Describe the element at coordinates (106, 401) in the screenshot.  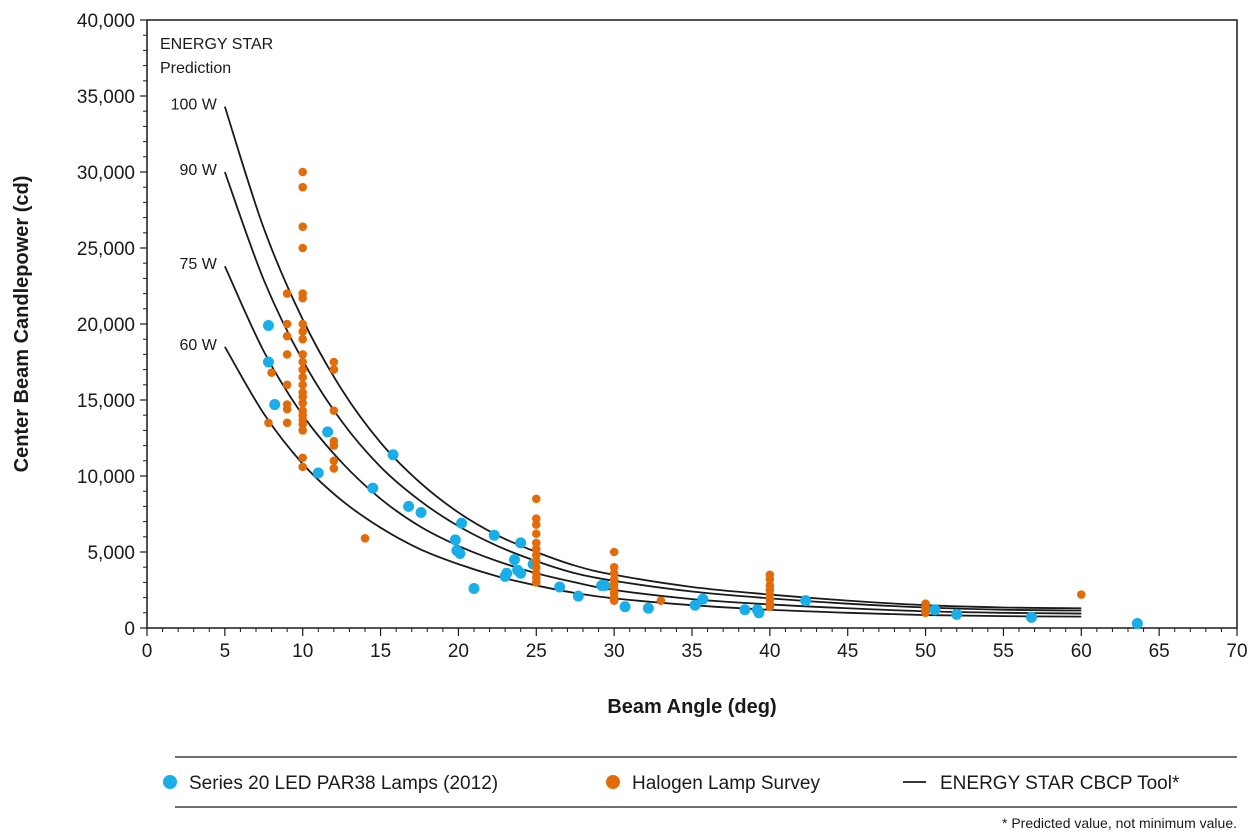
I see `y-tick-label: 15,000` at that location.